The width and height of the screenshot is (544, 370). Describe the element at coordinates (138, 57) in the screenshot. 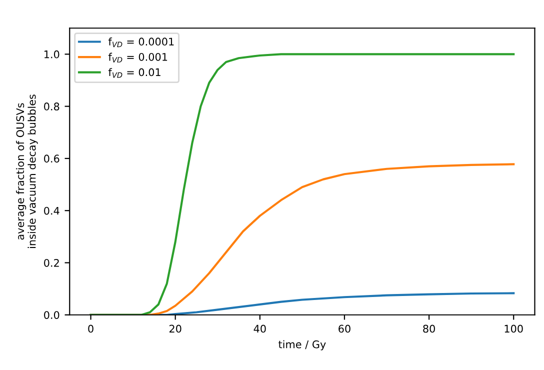

I see `legend-label: f$_{VD}$ = 0.001` at that location.